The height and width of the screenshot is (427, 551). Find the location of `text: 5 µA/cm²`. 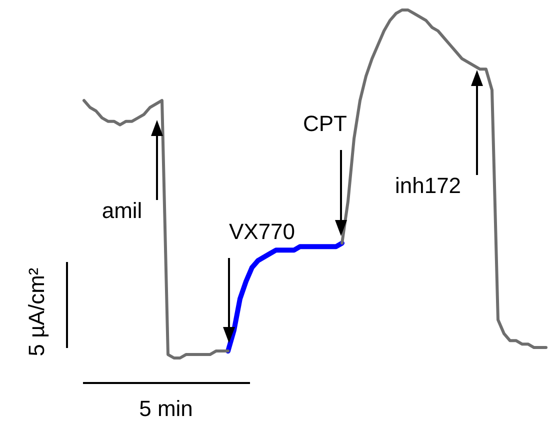

text: 5 µA/cm² is located at coordinates (37, 312).